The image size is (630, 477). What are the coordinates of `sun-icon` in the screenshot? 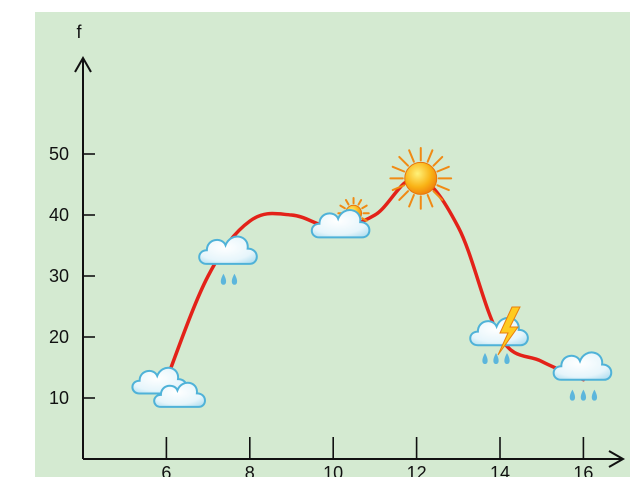 It's located at (421, 178).